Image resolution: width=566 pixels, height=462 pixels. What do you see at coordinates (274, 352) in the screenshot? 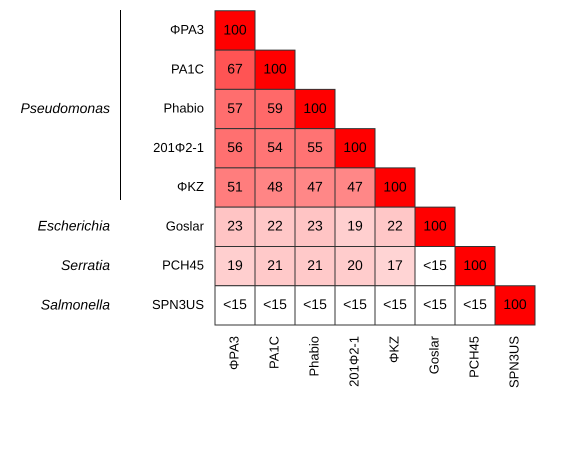
I see `x-tick-label: PA1C` at bounding box center [274, 352].